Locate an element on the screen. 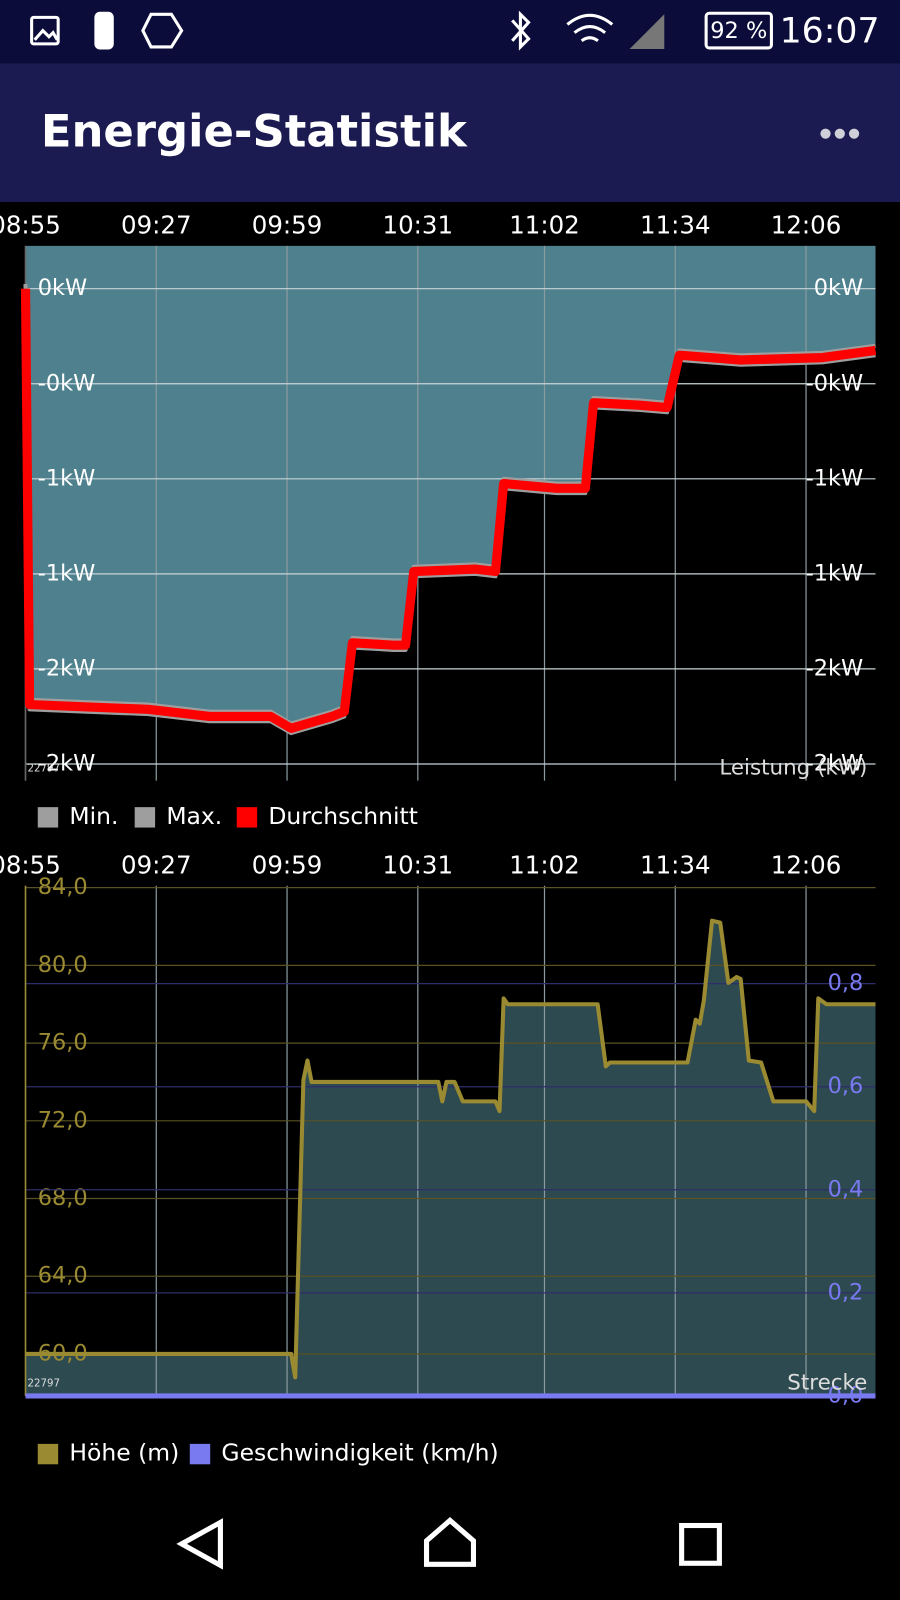 The image size is (900, 1600). battery-level: 92 % is located at coordinates (738, 31).